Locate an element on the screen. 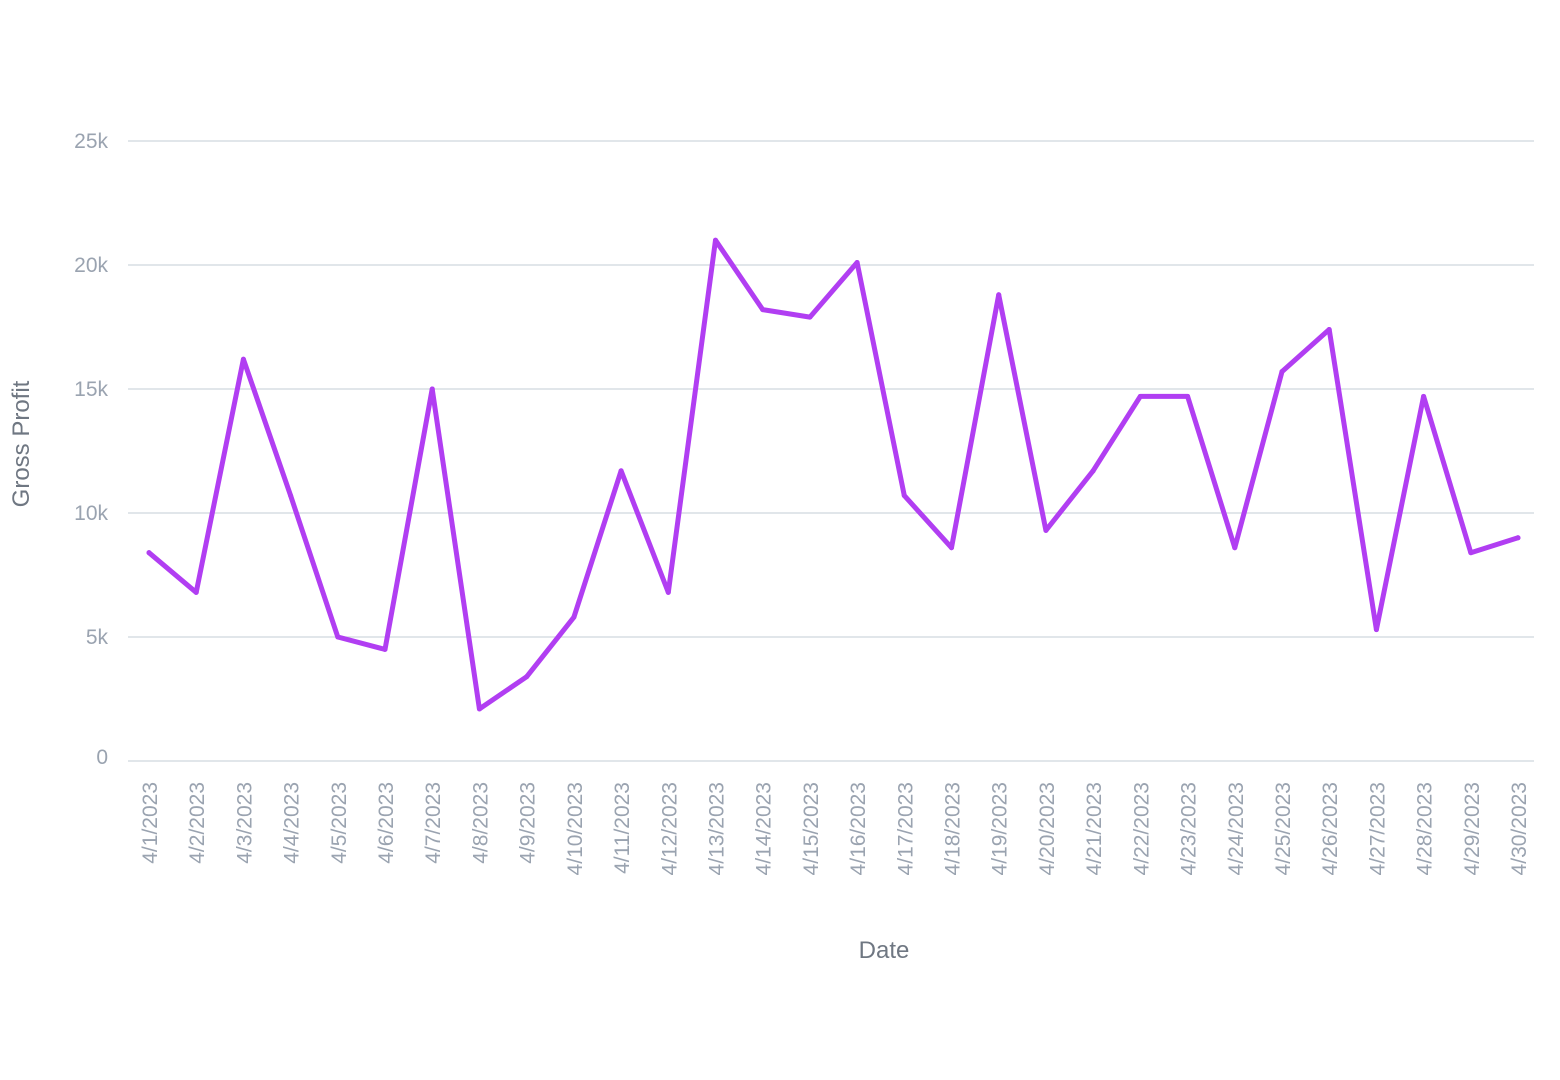 This screenshot has height=1080, width=1560. x-tick-label: 4/19/2023 is located at coordinates (1000, 828).